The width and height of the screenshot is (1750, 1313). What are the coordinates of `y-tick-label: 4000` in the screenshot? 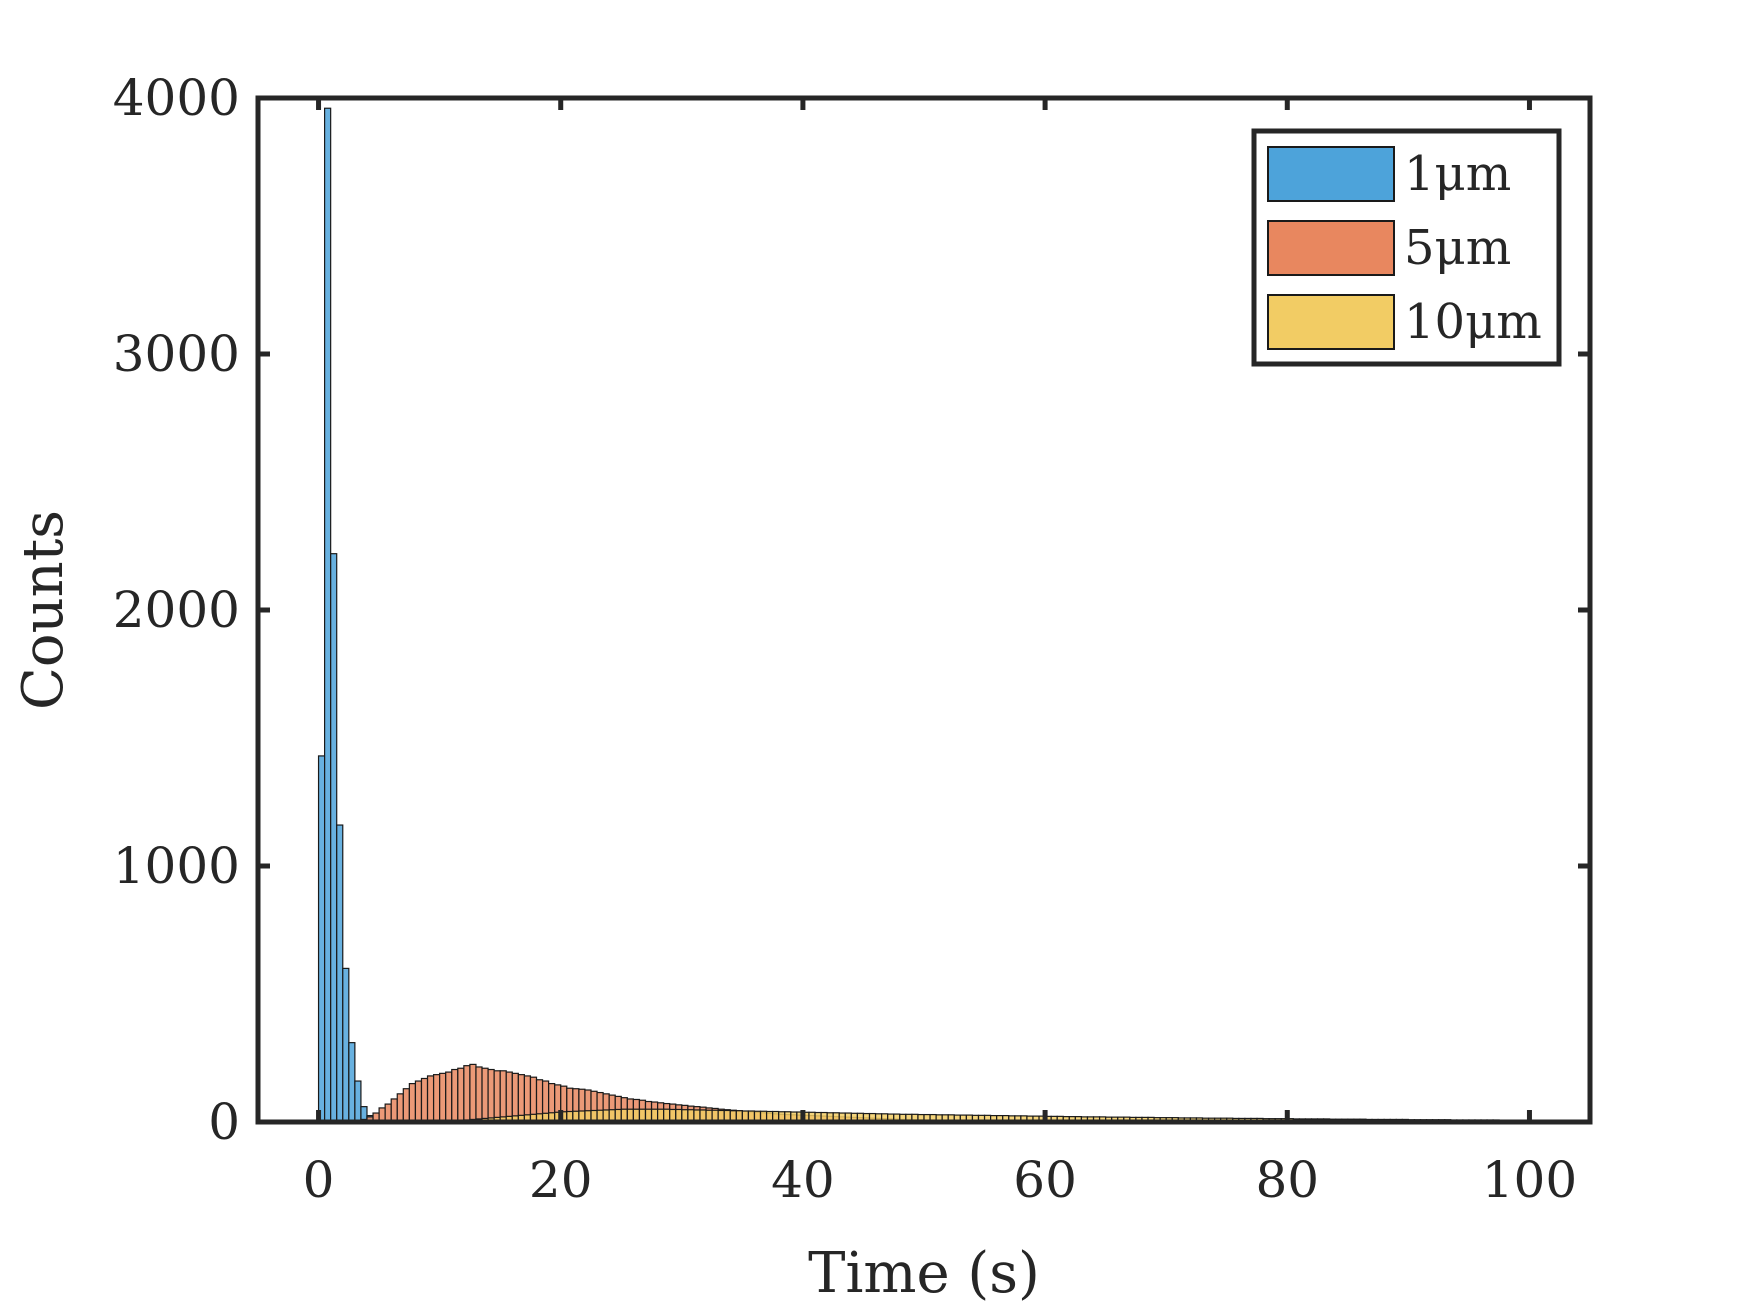 It's located at (176, 98).